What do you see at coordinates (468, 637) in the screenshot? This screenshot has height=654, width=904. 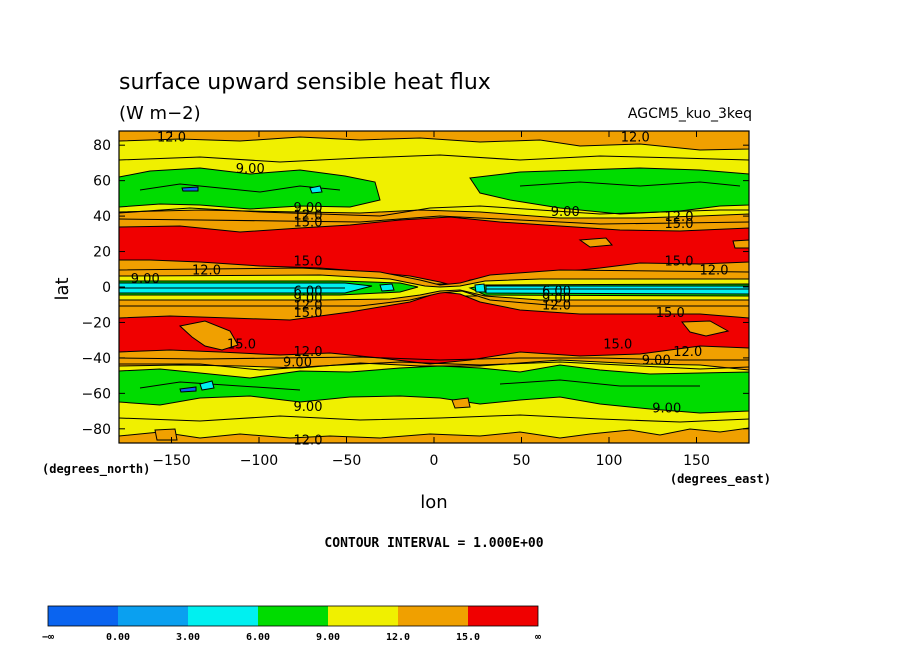 I see `colorbar-level-label: 15.0` at bounding box center [468, 637].